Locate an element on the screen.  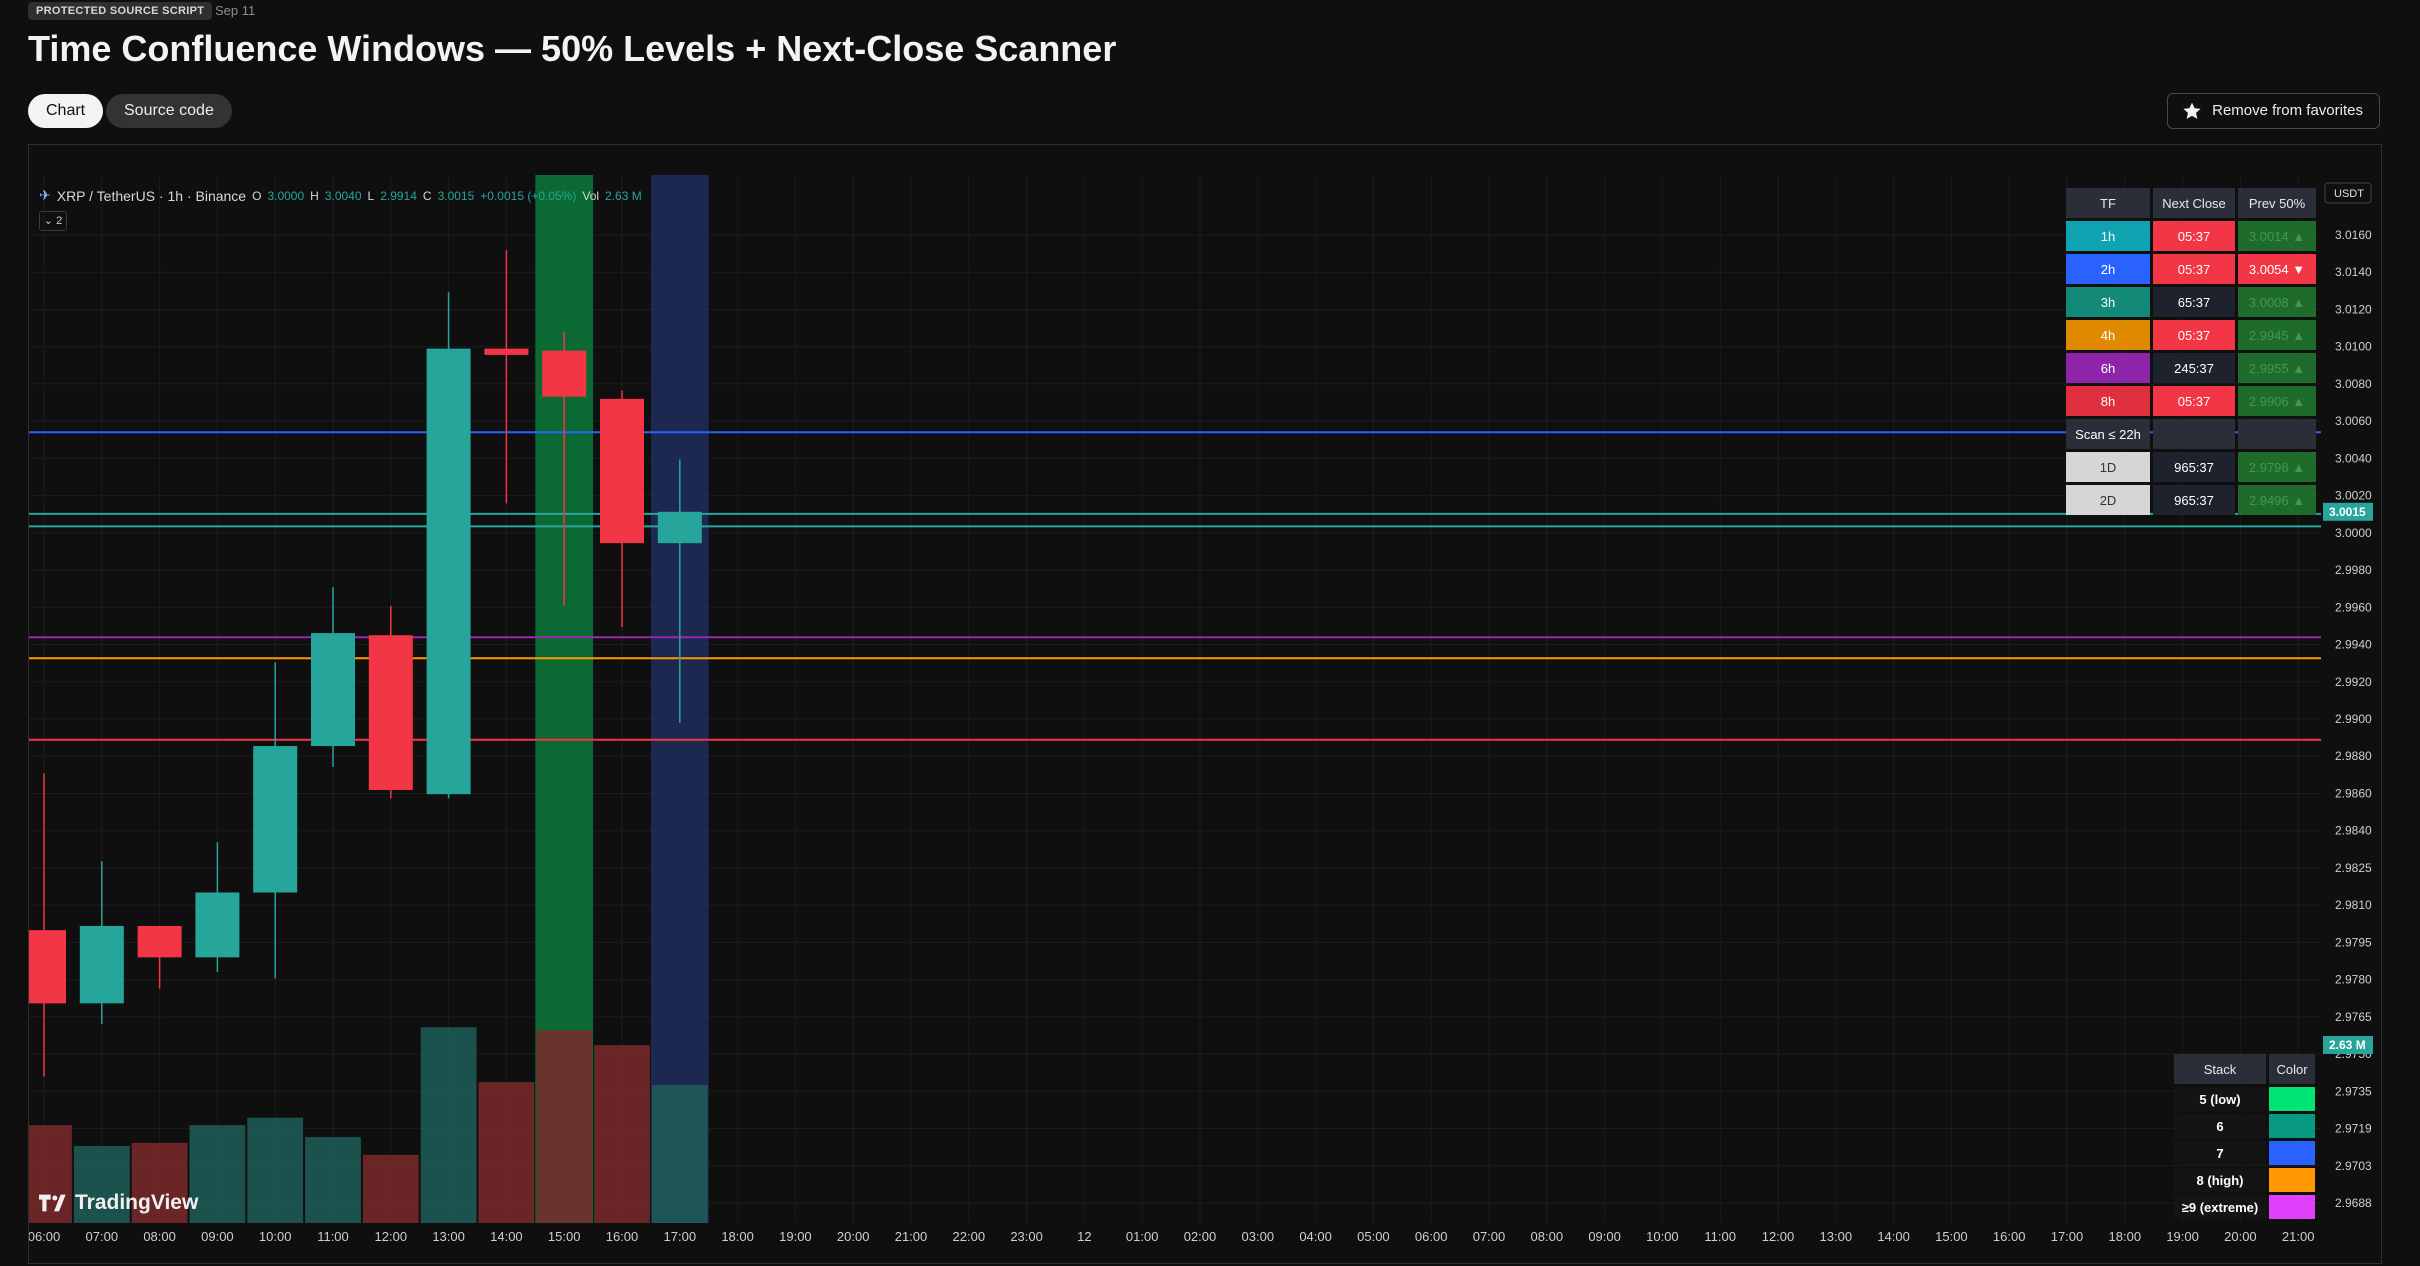
scanner-row: 3h 65:37 3.0008 ▲ is located at coordinates (2191, 302).